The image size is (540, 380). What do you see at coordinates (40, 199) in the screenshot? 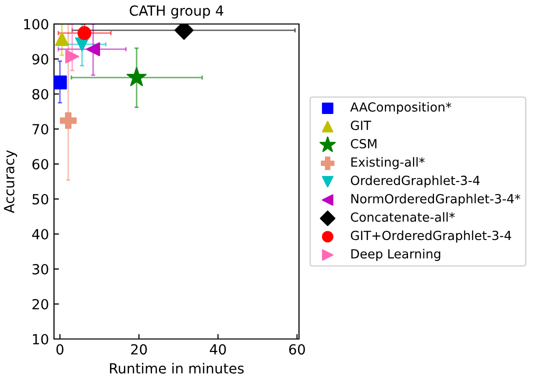
I see `y-tick-label: 50` at bounding box center [40, 199].